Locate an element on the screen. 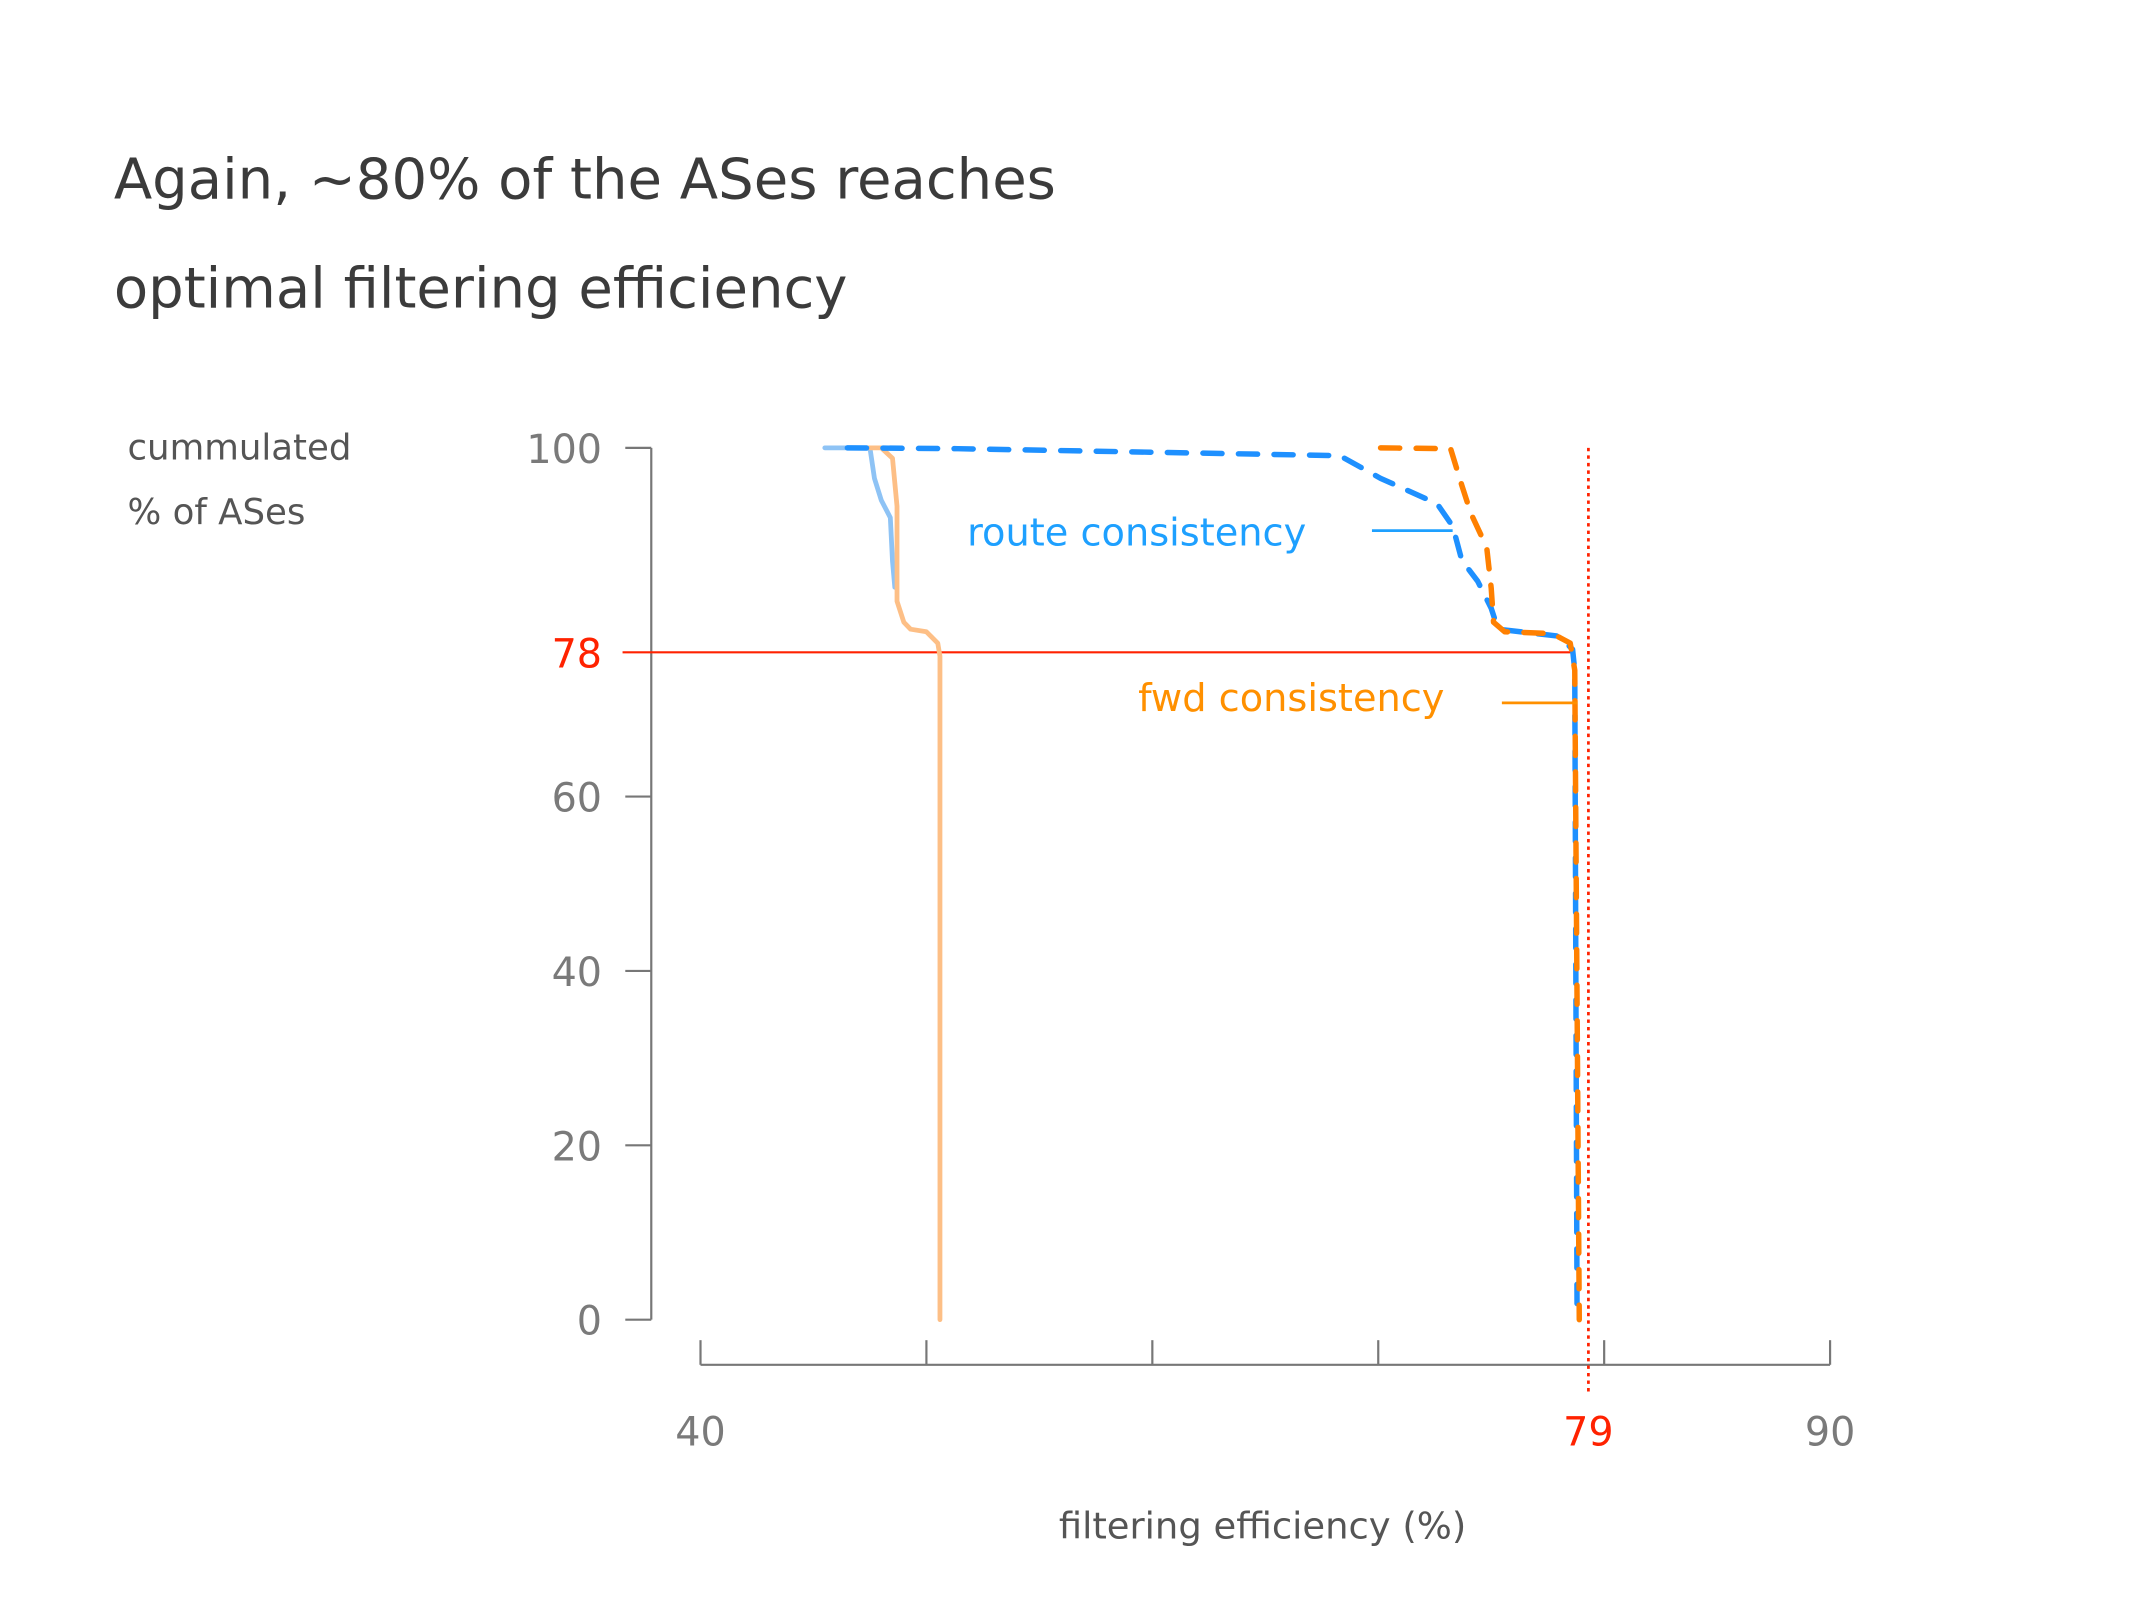 The image size is (2134, 1600). y-axis-label-line-2: % of ASes is located at coordinates (217, 512).